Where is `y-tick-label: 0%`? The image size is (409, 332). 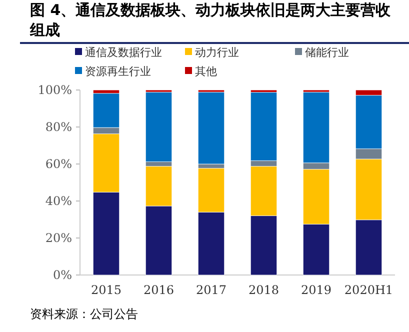 y-tick-label: 0% is located at coordinates (62, 275).